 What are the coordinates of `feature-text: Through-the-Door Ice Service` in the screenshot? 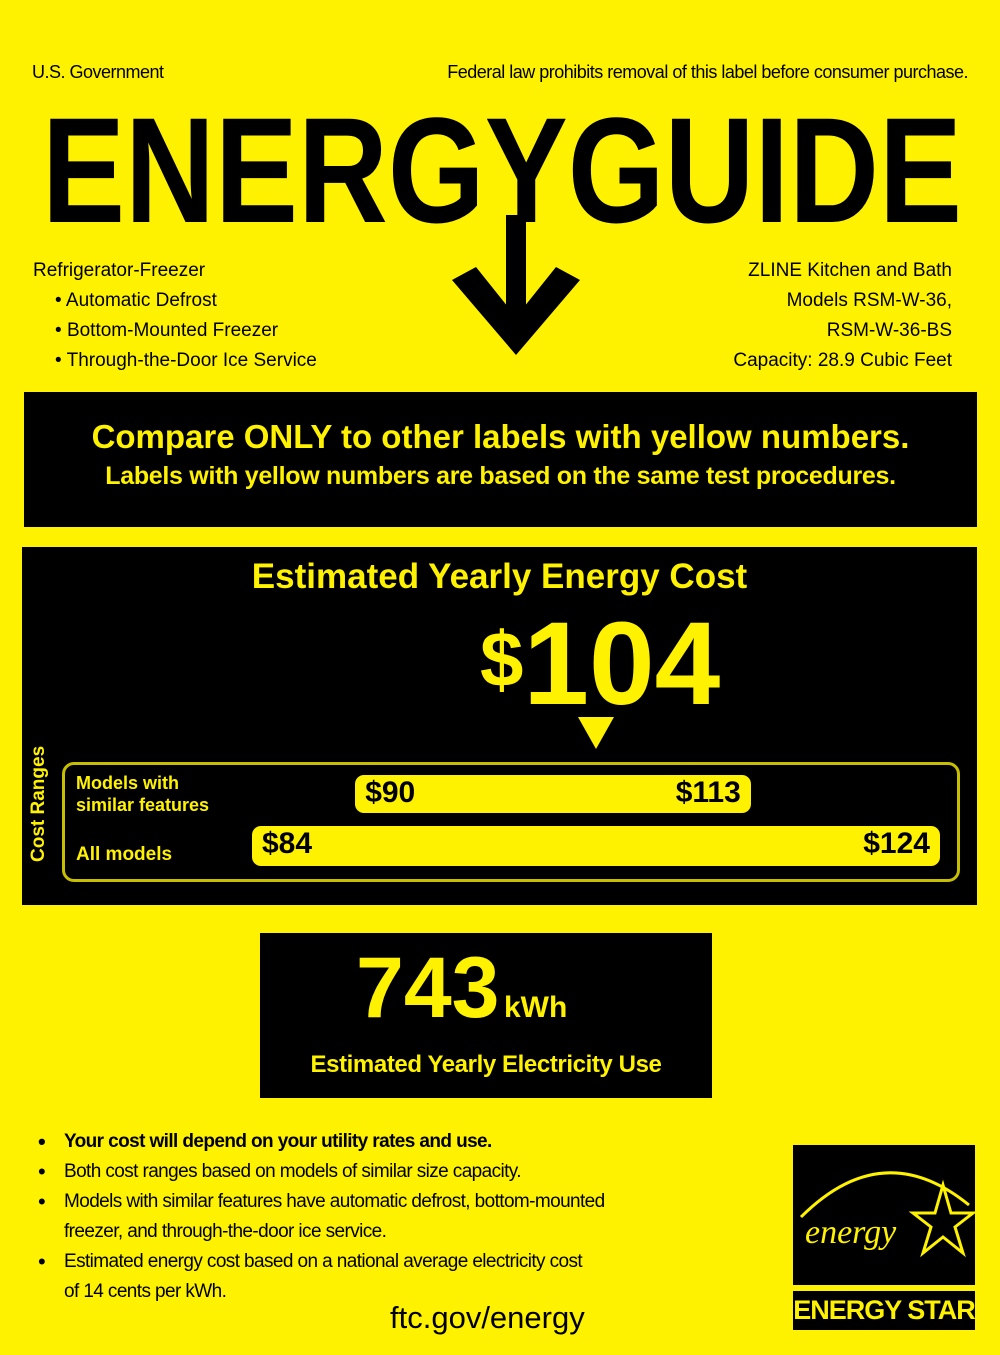 It's located at (191, 360).